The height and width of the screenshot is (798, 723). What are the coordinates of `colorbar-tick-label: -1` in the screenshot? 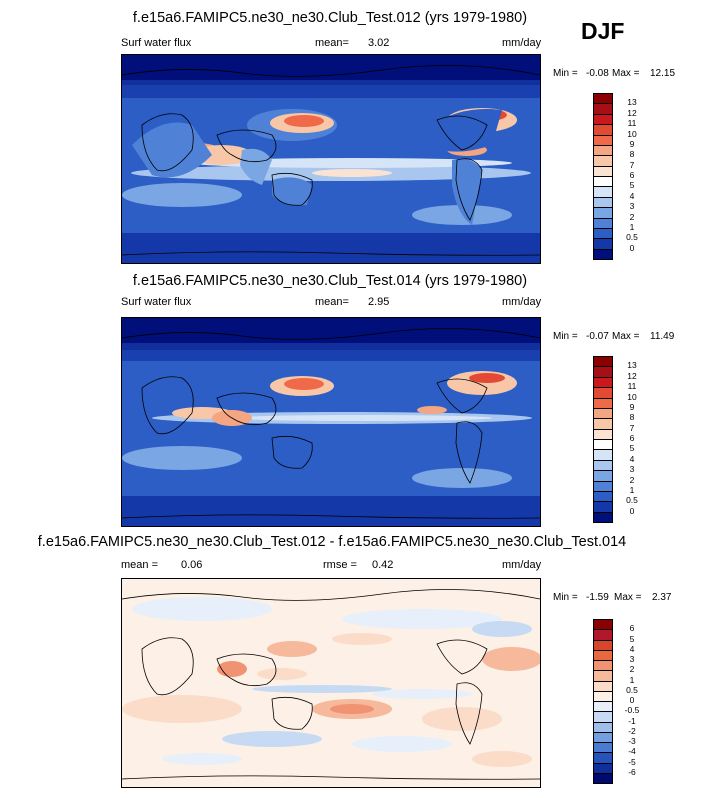 It's located at (632, 720).